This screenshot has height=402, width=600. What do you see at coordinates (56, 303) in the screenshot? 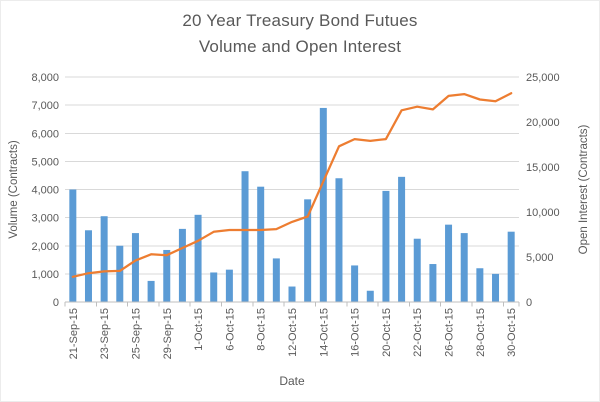
I see `y-left-tick-label: 0` at bounding box center [56, 303].